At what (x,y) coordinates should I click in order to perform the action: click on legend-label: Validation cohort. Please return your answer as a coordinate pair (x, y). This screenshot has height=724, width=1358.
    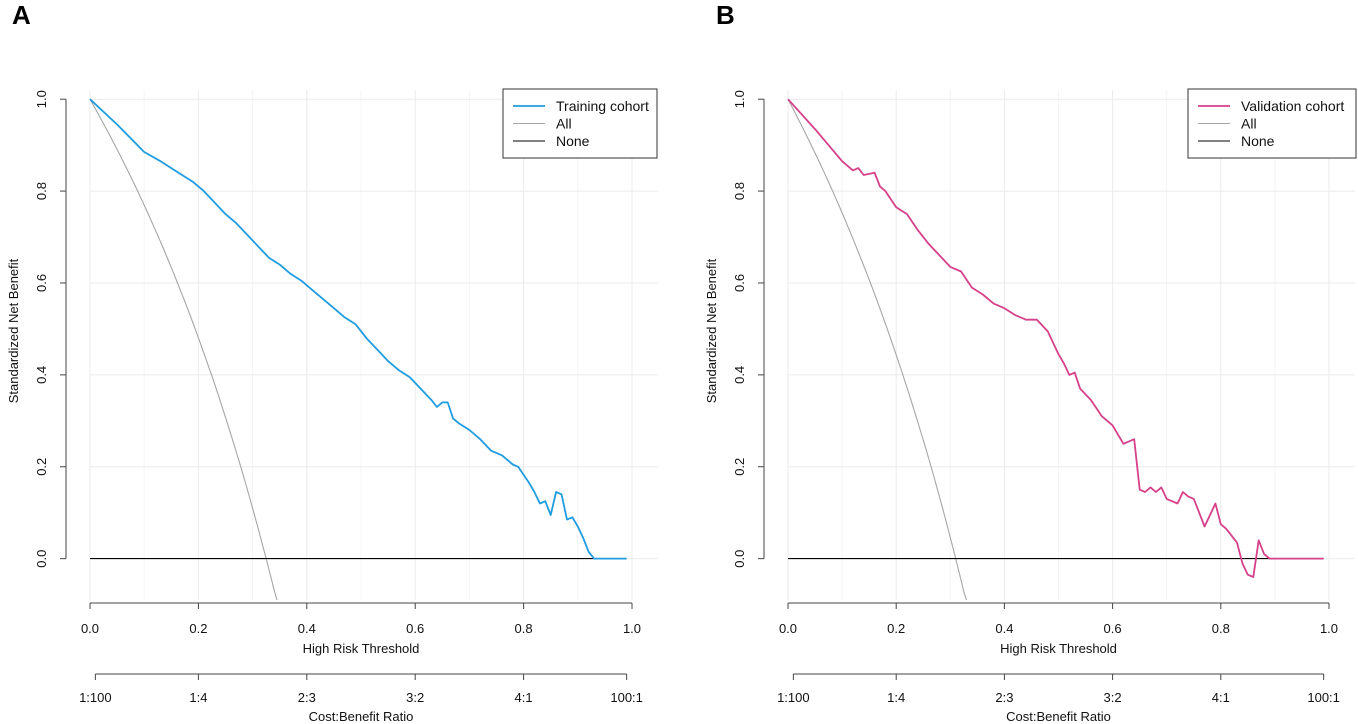
    Looking at the image, I should click on (1292, 106).